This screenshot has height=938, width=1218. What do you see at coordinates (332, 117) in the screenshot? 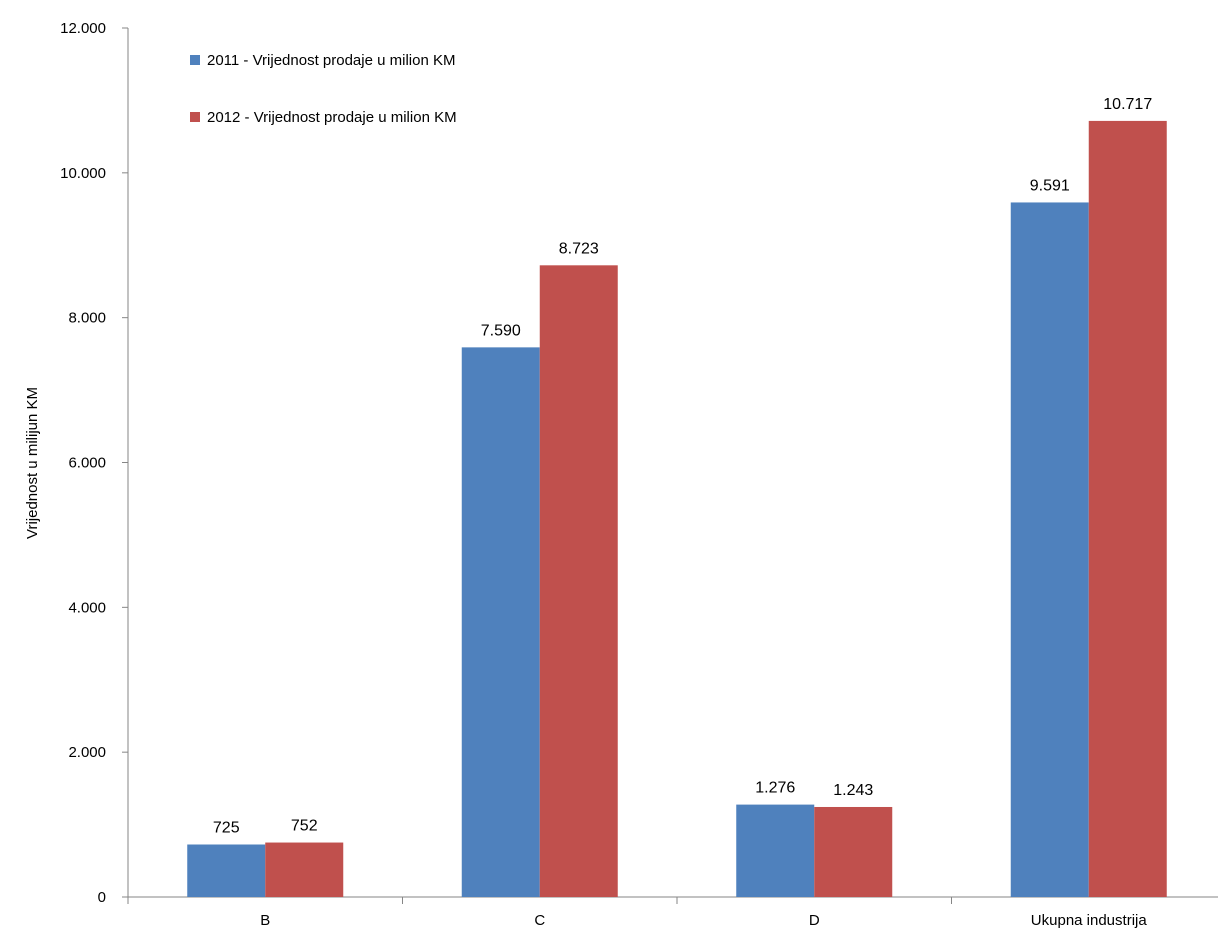
I see `legend-label: 2012 - Vrijednost prodaje u milion KM` at bounding box center [332, 117].